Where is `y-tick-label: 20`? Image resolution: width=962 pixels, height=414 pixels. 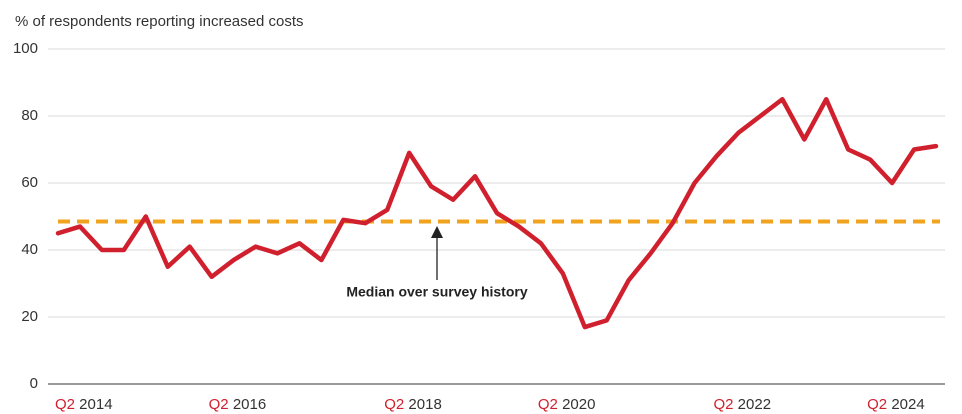 y-tick-label: 20 is located at coordinates (29, 316).